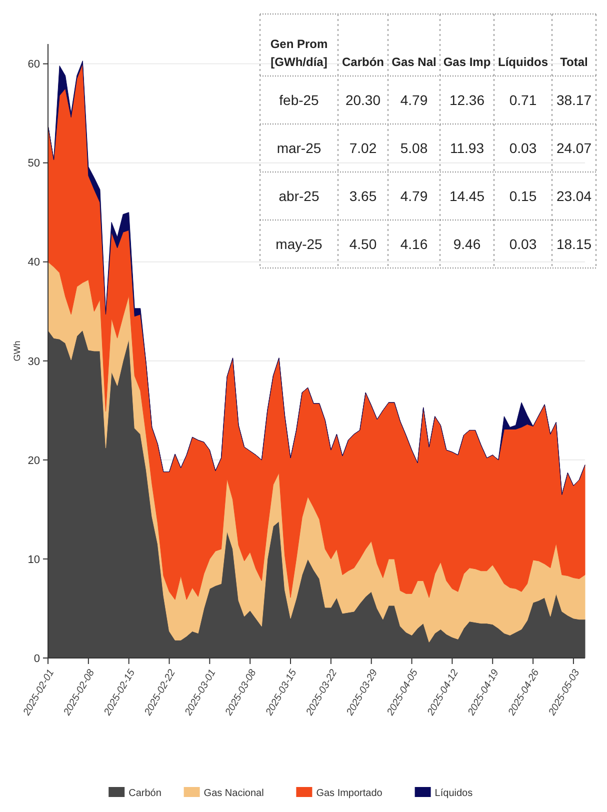  Describe the element at coordinates (34, 460) in the screenshot. I see `y-tick-label: 20` at that location.